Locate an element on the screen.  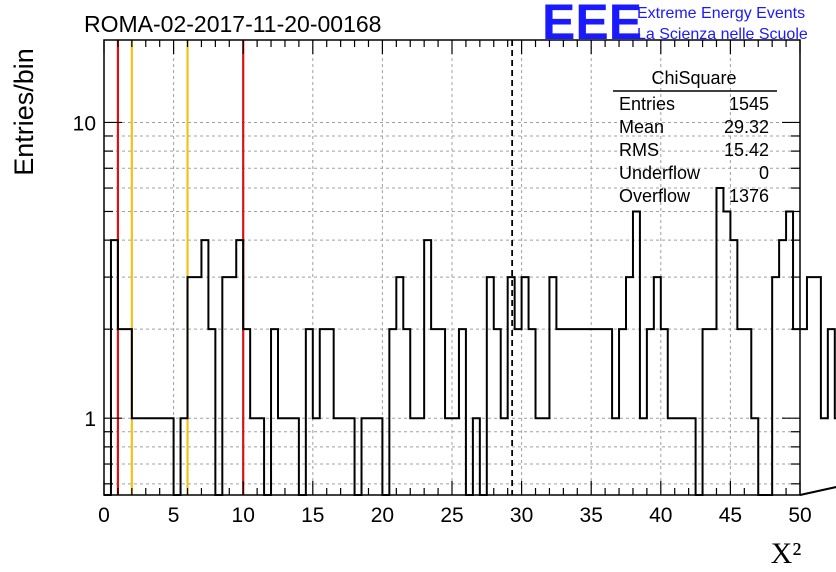
stats-entries-value: 1545 is located at coordinates (749, 104).